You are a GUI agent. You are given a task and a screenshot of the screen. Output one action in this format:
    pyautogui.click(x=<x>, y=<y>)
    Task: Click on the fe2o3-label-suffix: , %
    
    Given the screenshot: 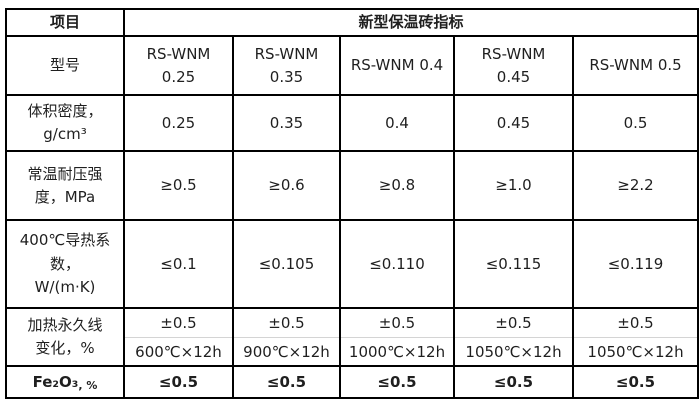 What is the action you would take?
    pyautogui.click(x=88, y=385)
    